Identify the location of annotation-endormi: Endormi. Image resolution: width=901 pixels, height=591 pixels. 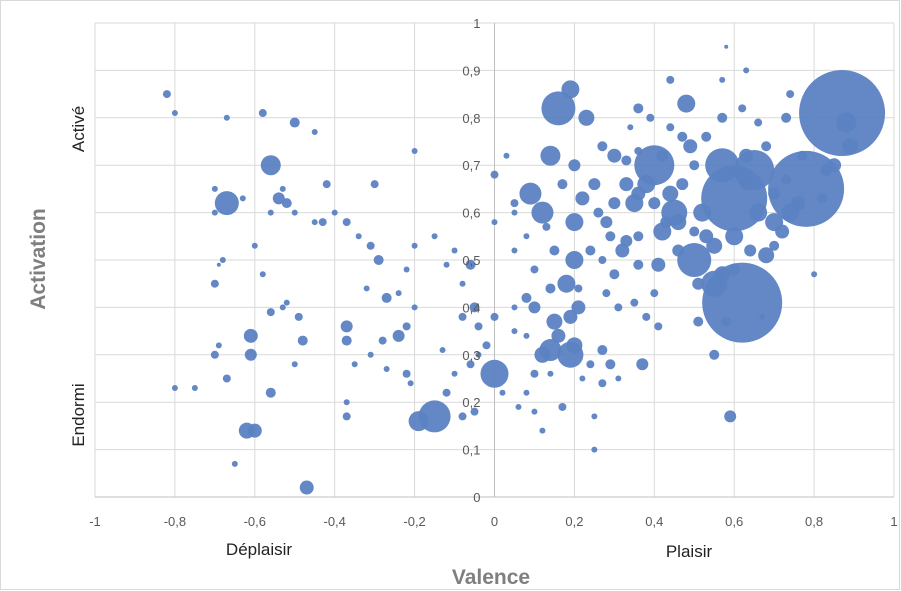
(78, 414).